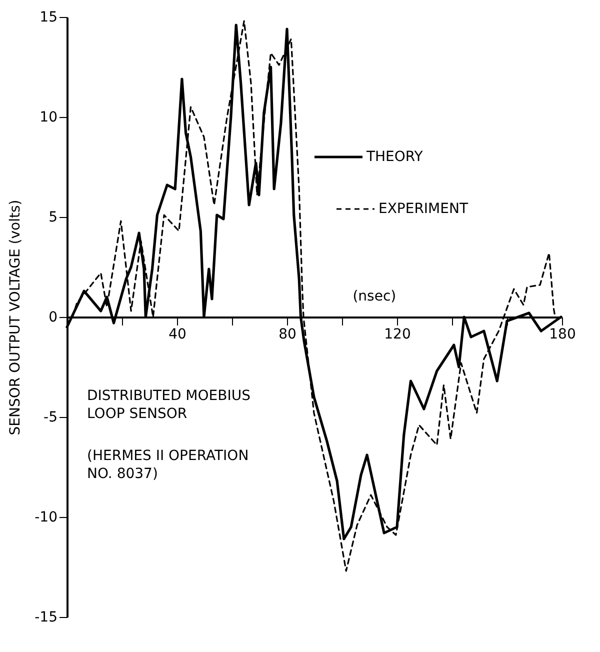 The height and width of the screenshot is (652, 600). What do you see at coordinates (51, 418) in the screenshot?
I see `y-tick-label: -5` at bounding box center [51, 418].